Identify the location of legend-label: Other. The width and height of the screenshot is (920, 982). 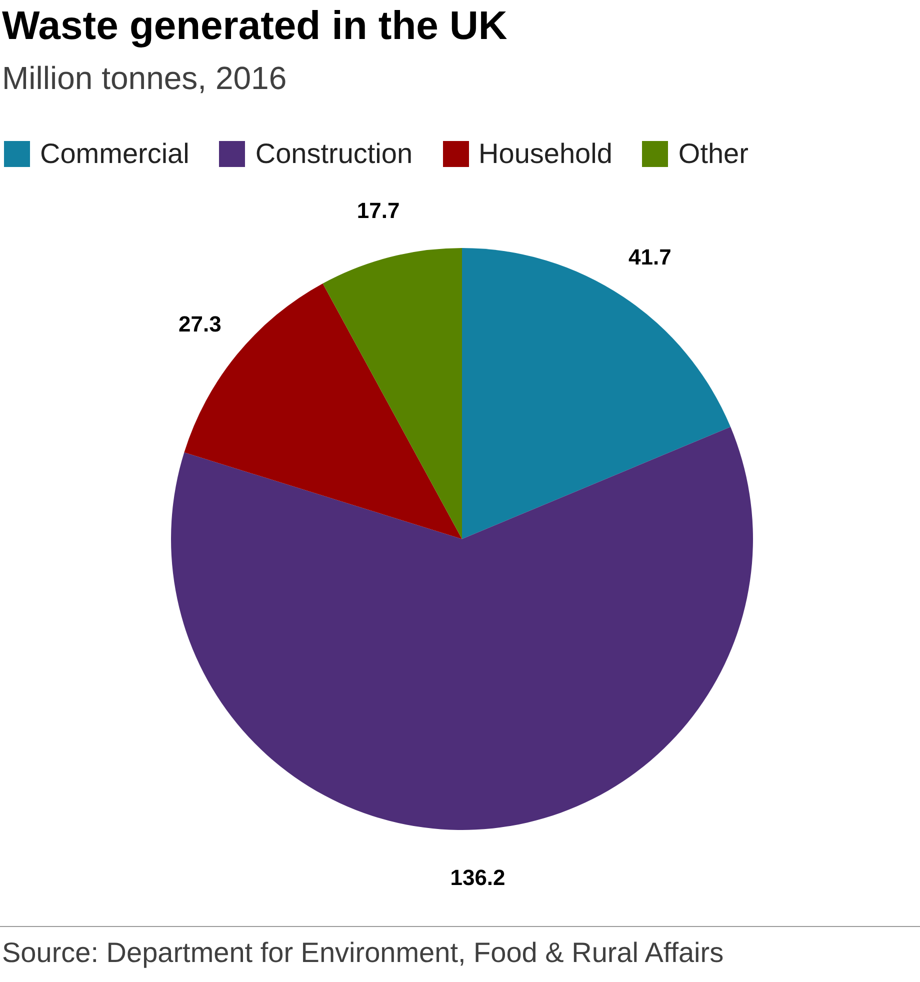
(713, 154).